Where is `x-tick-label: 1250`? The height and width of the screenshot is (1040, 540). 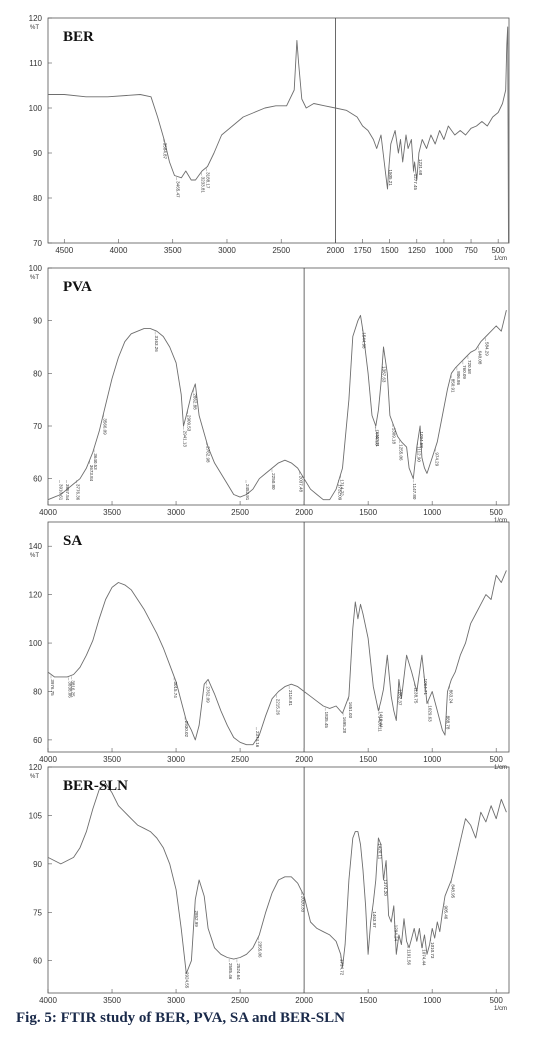 x-tick-label: 1250 is located at coordinates (417, 250).